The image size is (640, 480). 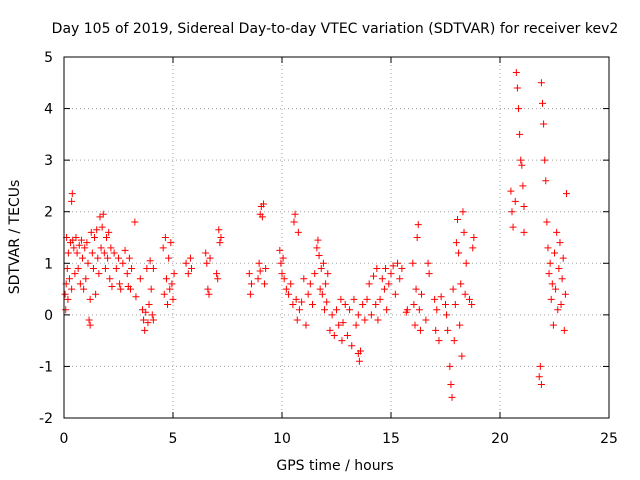 I want to click on y-tick-label: -1, so click(x=46, y=367).